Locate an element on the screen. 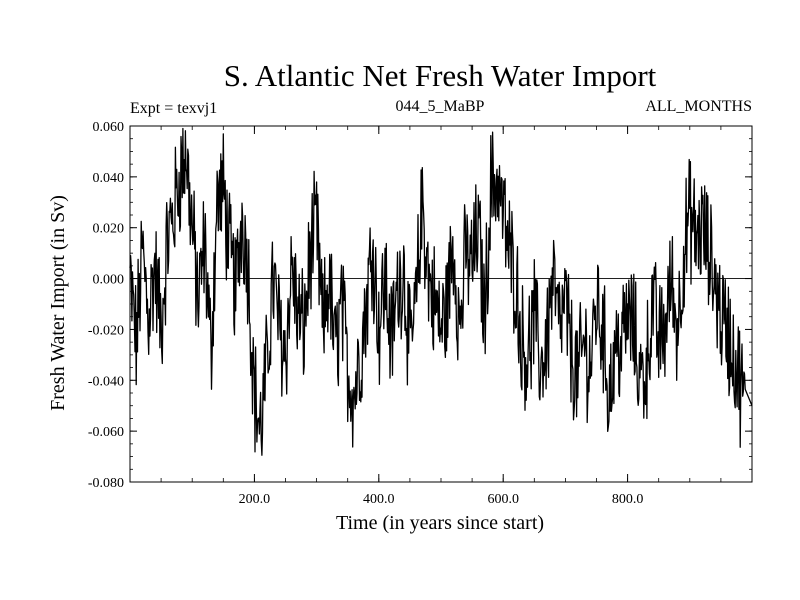  months-label: ALL_MONTHS is located at coordinates (698, 106).